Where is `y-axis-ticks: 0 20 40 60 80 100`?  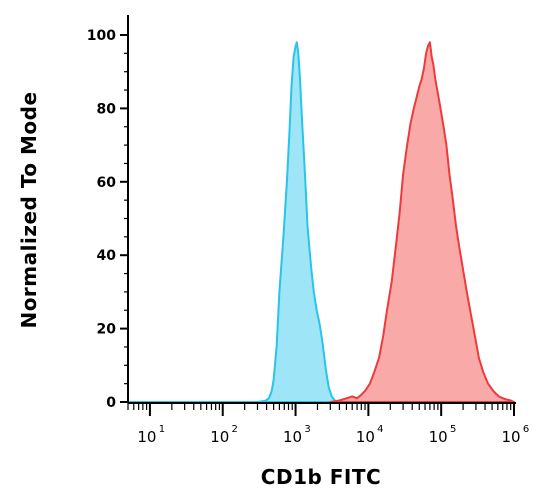 y-axis-ticks: 0 20 40 60 80 100 is located at coordinates (107, 219).